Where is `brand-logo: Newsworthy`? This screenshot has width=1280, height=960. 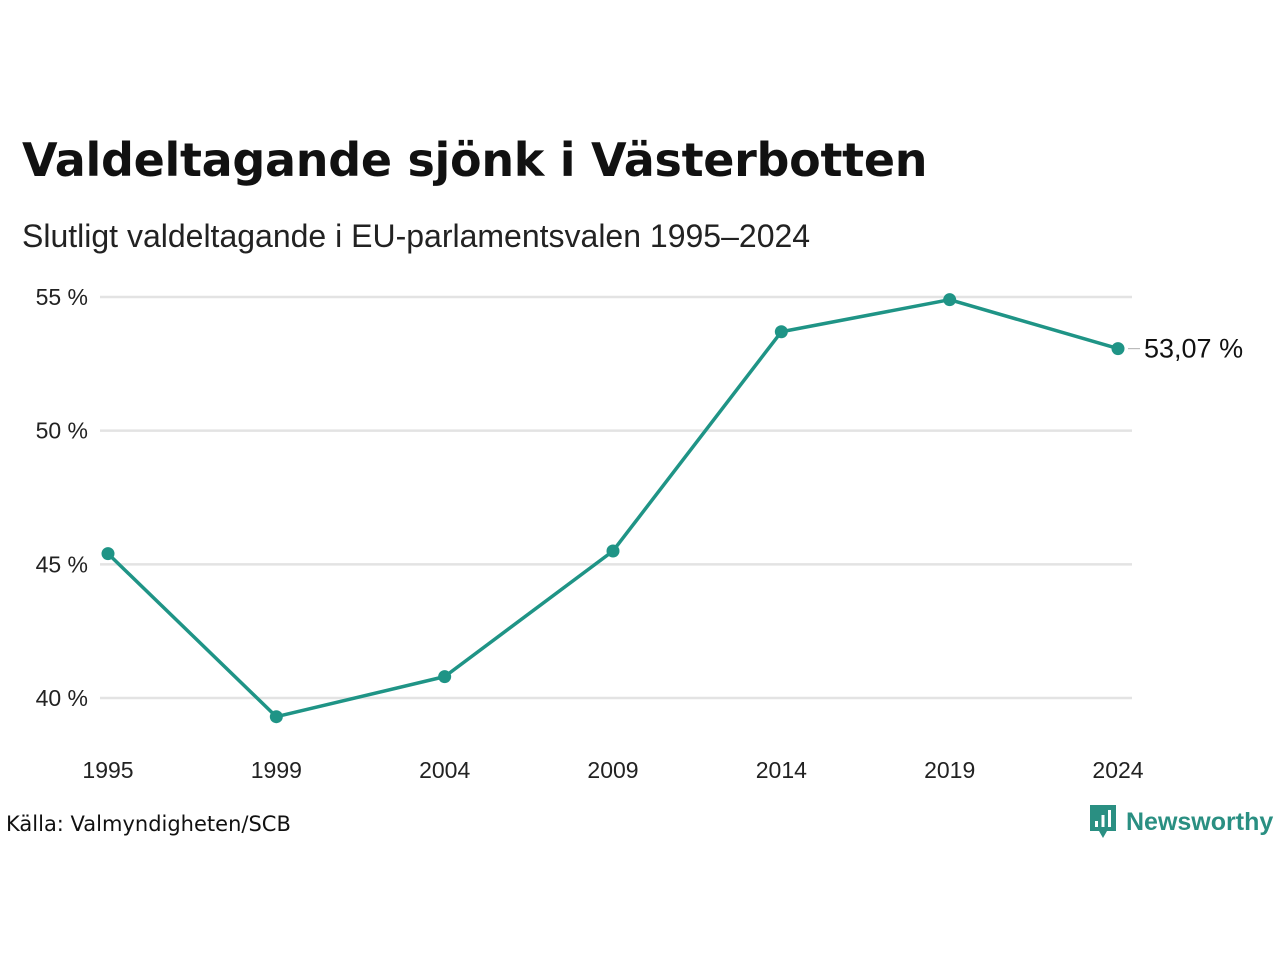 brand-logo: Newsworthy is located at coordinates (1180, 822).